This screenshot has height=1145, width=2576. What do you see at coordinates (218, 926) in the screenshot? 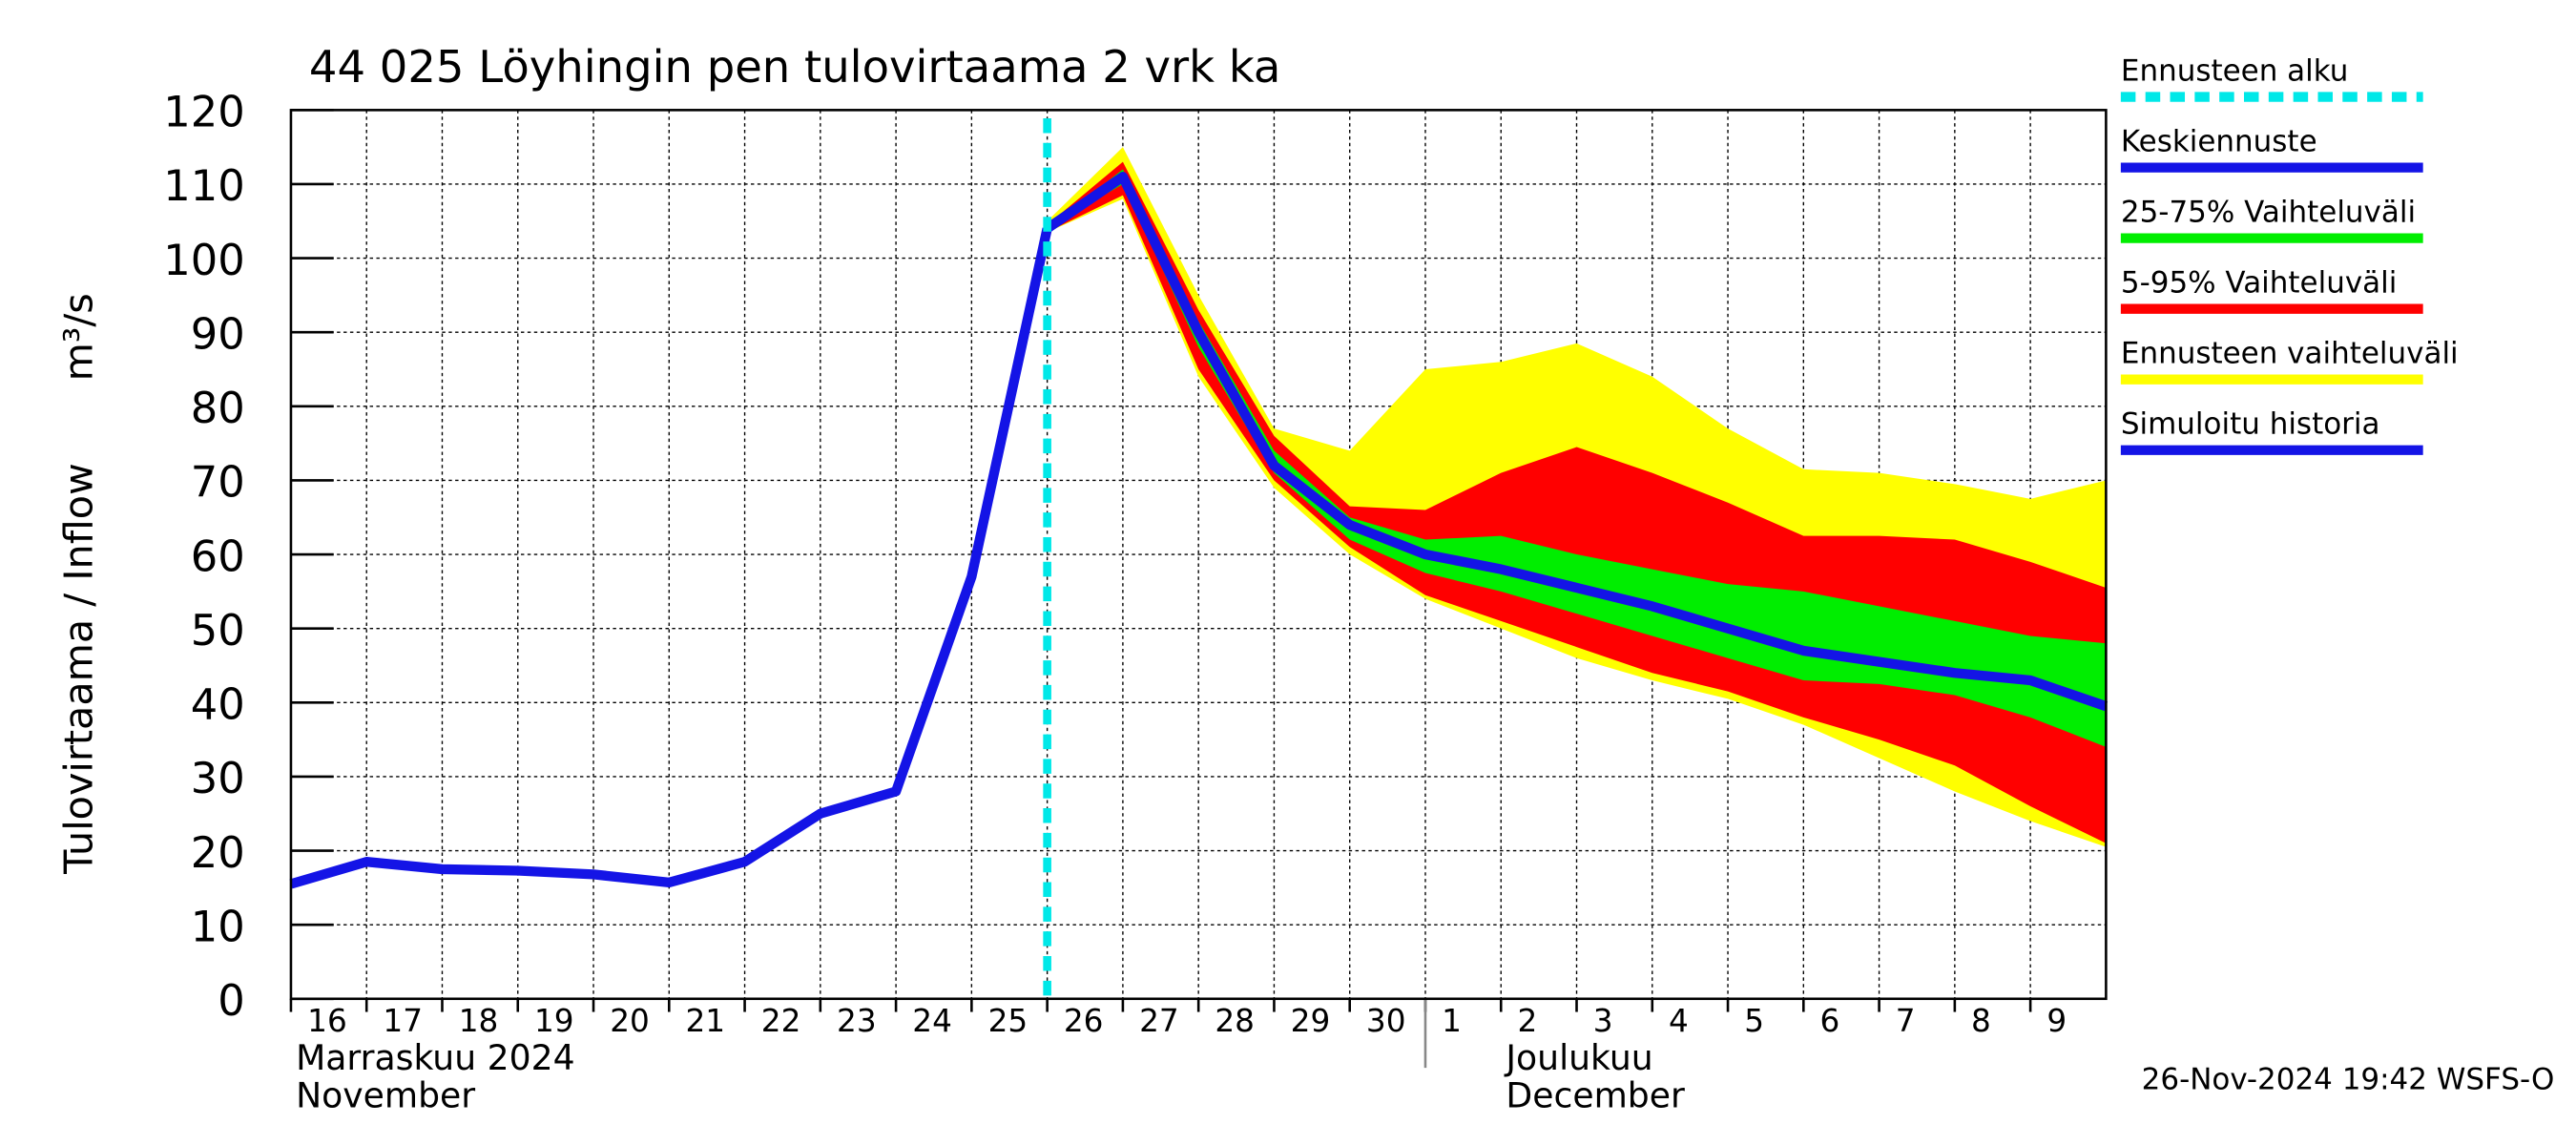
I see `y-tick-label: 10` at bounding box center [218, 926].